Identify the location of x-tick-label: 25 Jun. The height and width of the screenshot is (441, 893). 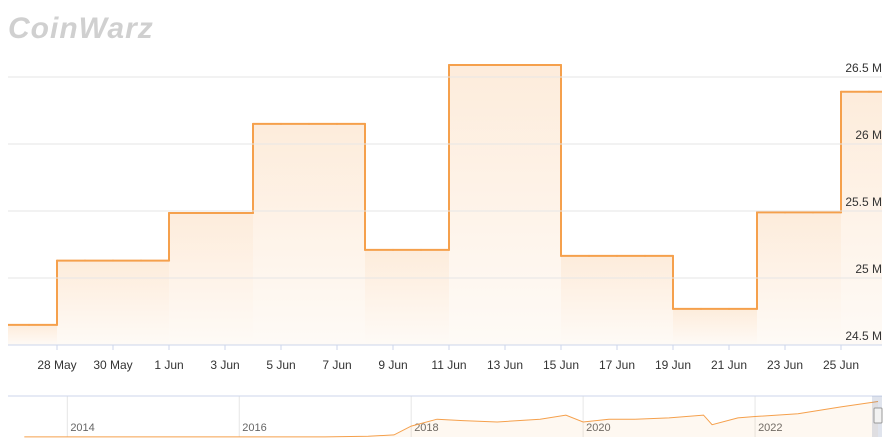
(841, 365).